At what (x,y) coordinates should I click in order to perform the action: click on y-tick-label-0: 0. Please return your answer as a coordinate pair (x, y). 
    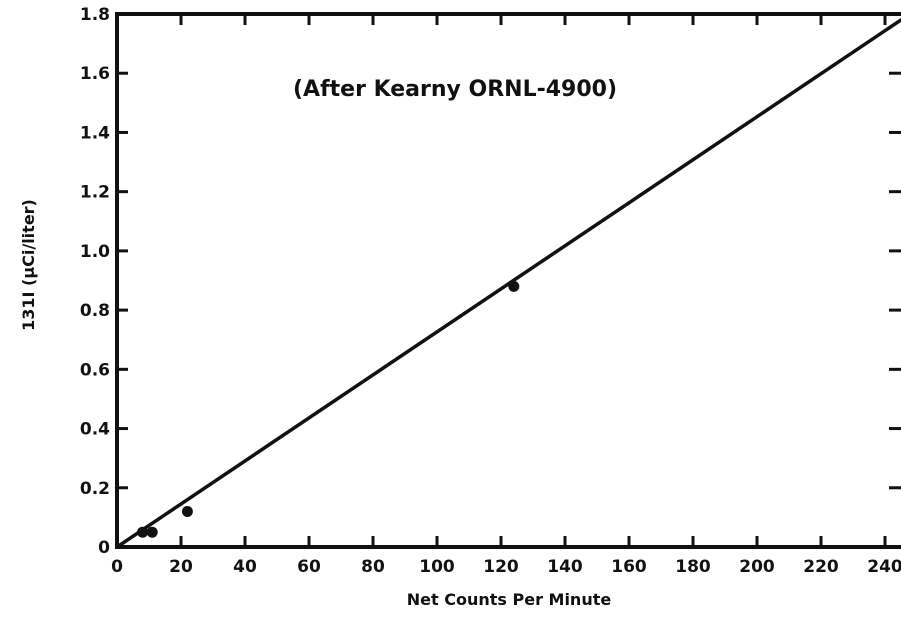
    Looking at the image, I should click on (104, 548).